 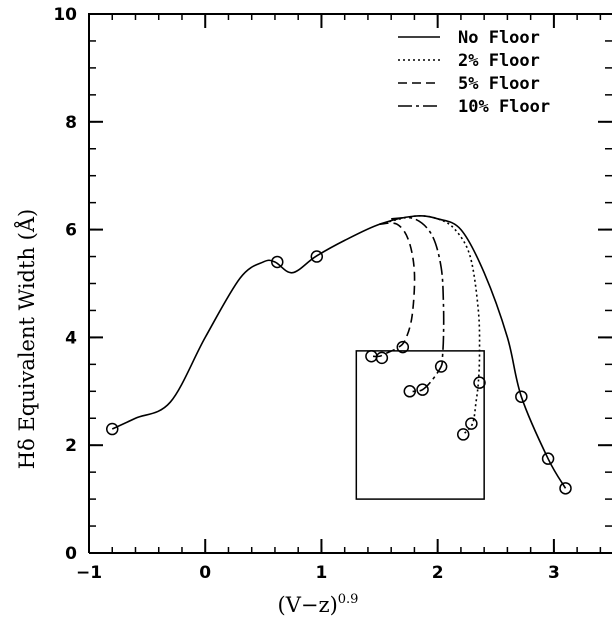 I want to click on x-axis-label: (V−z), so click(x=308, y=605).